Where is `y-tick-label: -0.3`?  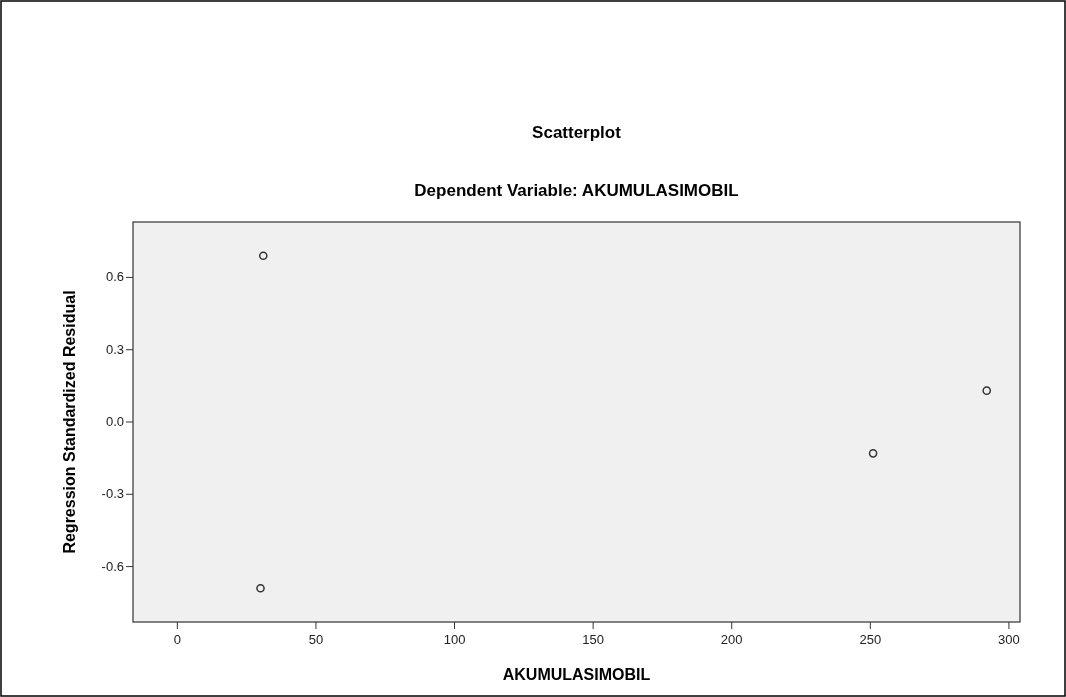 y-tick-label: -0.3 is located at coordinates (112, 494).